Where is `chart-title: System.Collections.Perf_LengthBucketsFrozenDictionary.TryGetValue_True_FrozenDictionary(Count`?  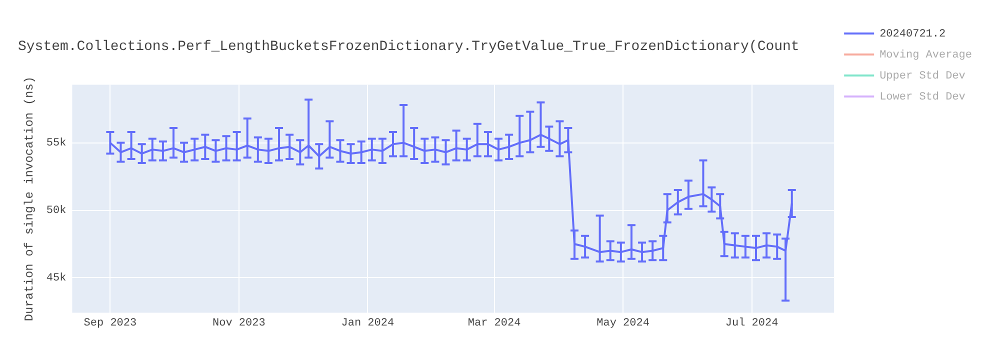 chart-title: System.Collections.Perf_LengthBucketsFrozenDictionary.TryGetValue_True_FrozenDictionary(Count is located at coordinates (409, 47).